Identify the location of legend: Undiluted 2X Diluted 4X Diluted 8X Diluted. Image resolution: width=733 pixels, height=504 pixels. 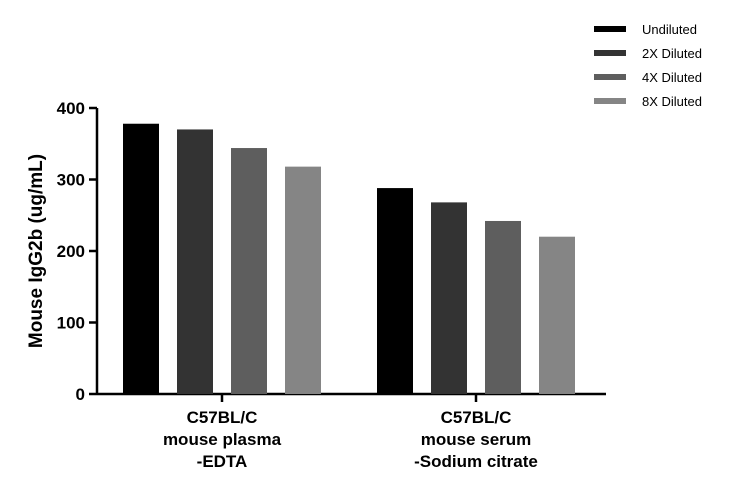
(648, 65).